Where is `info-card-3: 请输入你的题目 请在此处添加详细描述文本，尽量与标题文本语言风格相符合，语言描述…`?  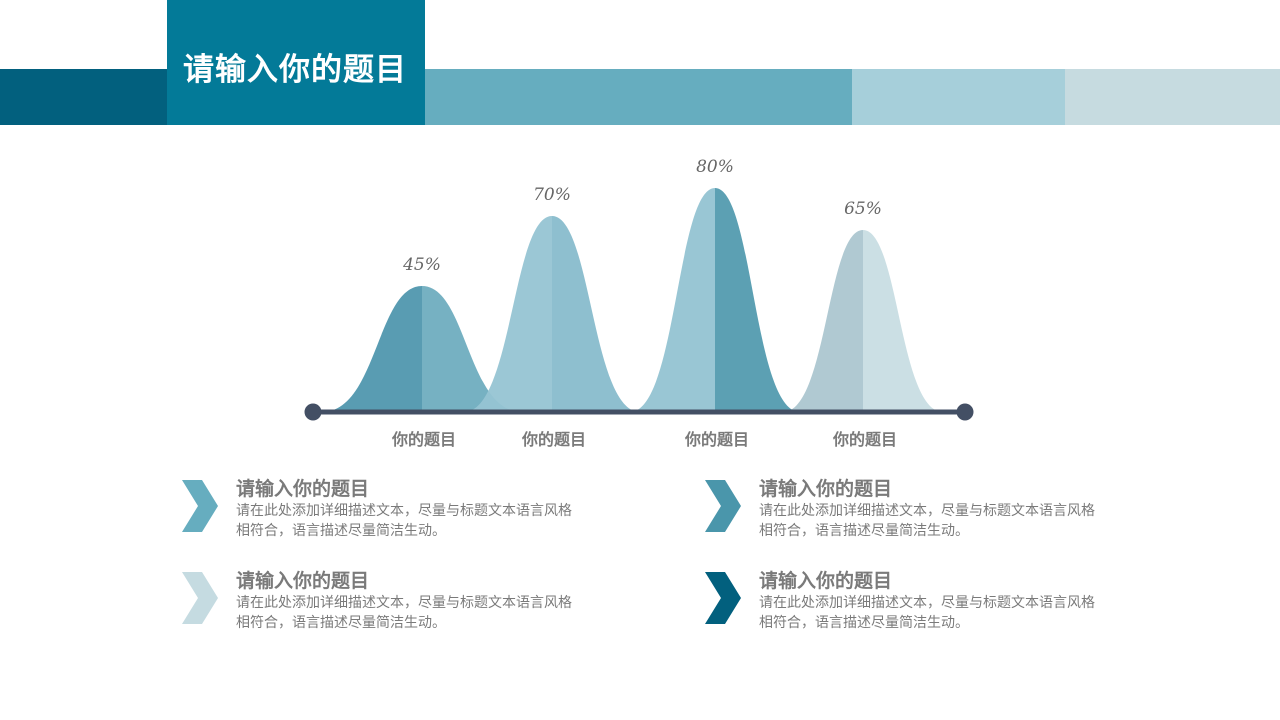 info-card-3: 请输入你的题目 请在此处添加详细描述文本，尽量与标题文本语言风格相符合，语言描述… is located at coordinates (392, 601).